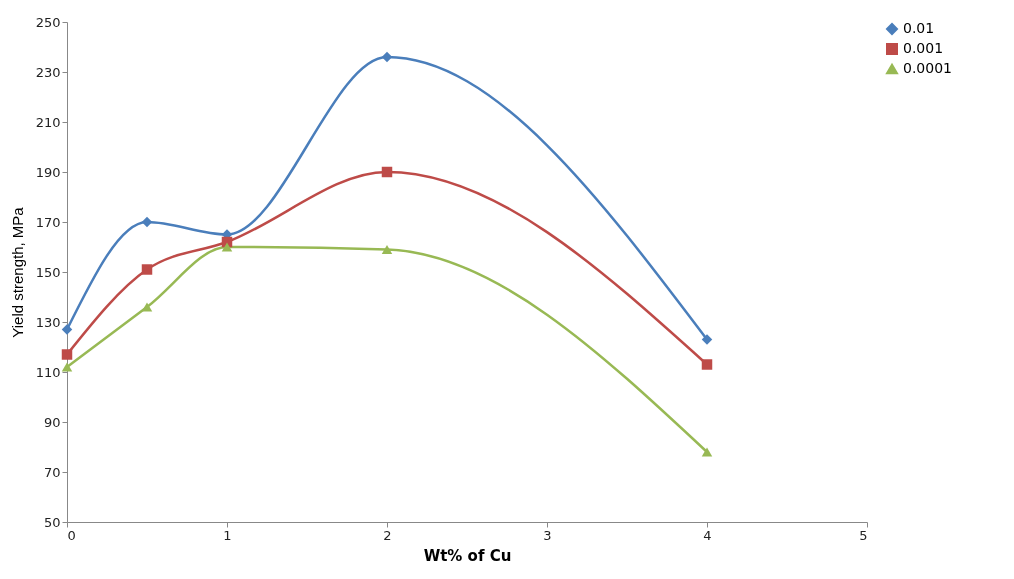  Describe the element at coordinates (48, 322) in the screenshot. I see `y-tick-label: 130` at that location.